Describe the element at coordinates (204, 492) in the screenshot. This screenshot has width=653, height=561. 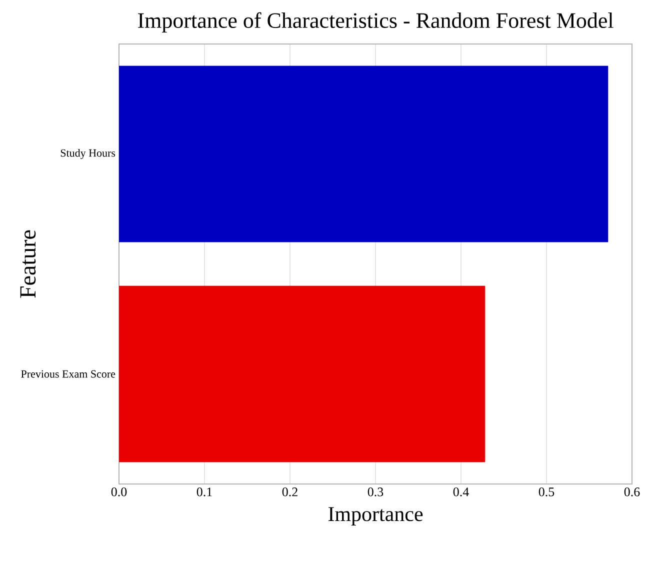
I see `x-tick-label: 0.1` at that location.